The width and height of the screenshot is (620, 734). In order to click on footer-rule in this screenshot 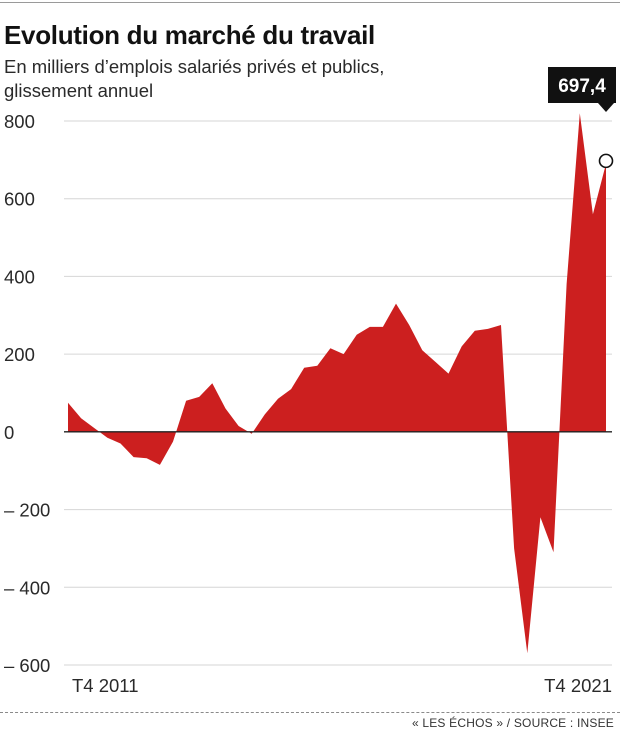, I will do `click(310, 712)`.